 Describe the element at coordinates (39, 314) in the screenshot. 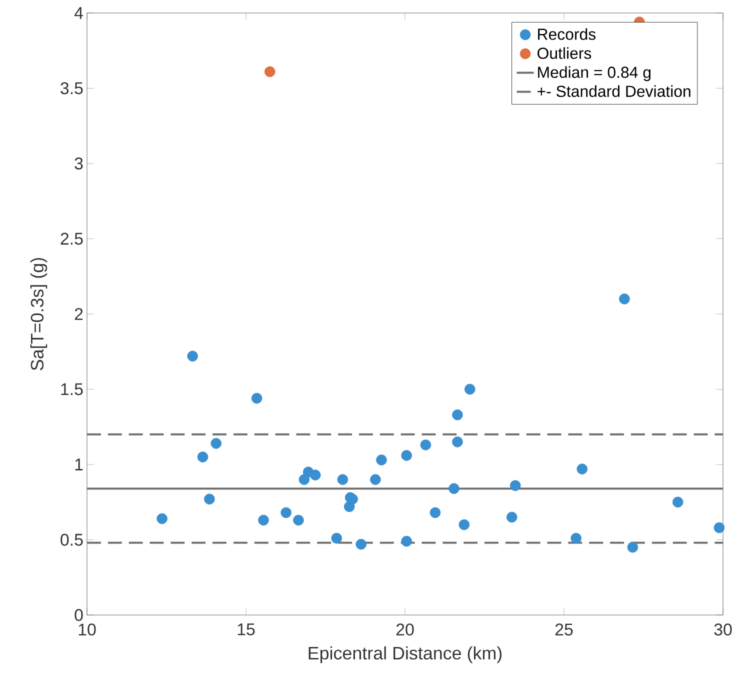

I see `y-axis-title: Sa[T=0.3s] (g)` at that location.